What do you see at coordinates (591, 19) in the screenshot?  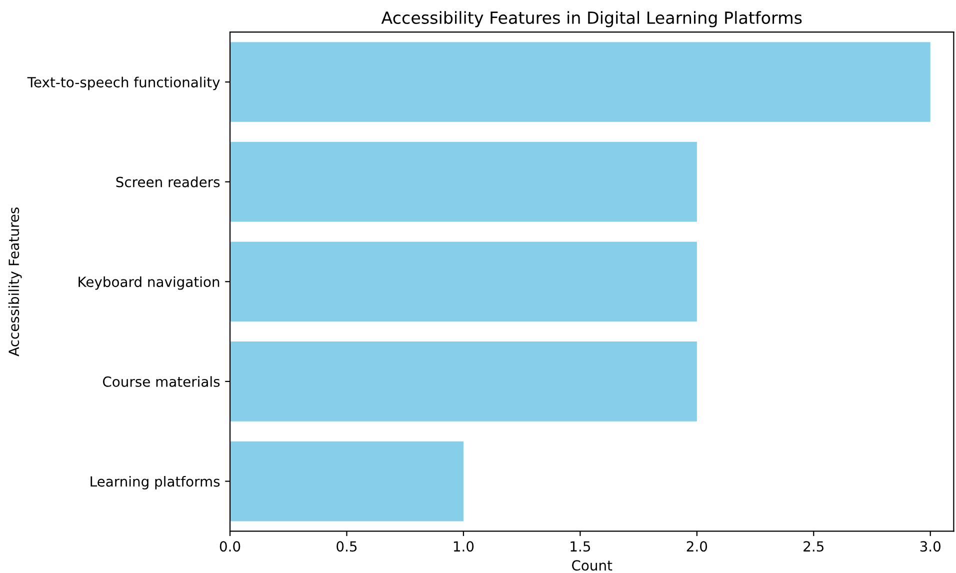 I see `chart-title: Accessibility Features in Digital Learning Platforms` at bounding box center [591, 19].